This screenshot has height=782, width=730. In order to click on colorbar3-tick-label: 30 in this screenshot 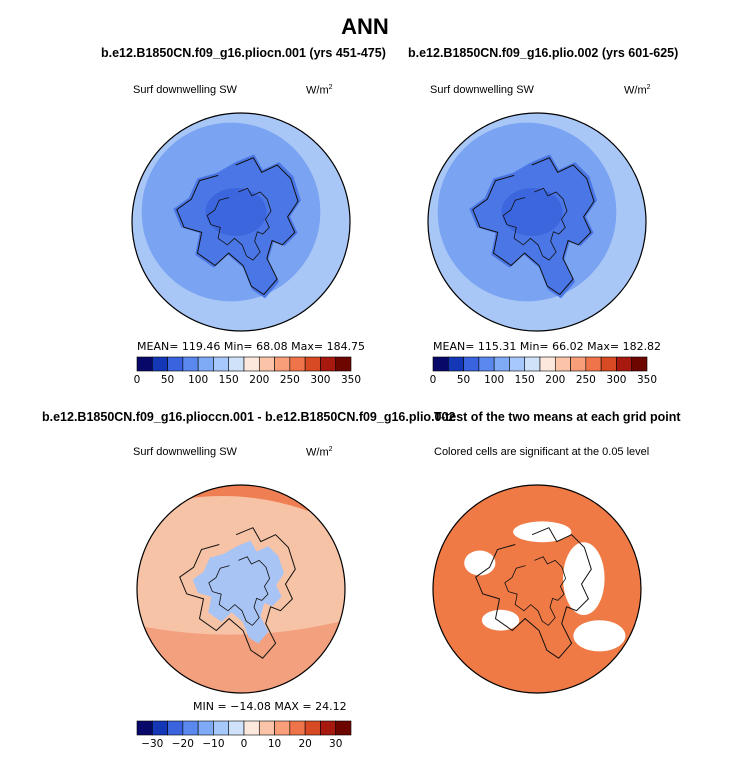, I will do `click(336, 744)`.